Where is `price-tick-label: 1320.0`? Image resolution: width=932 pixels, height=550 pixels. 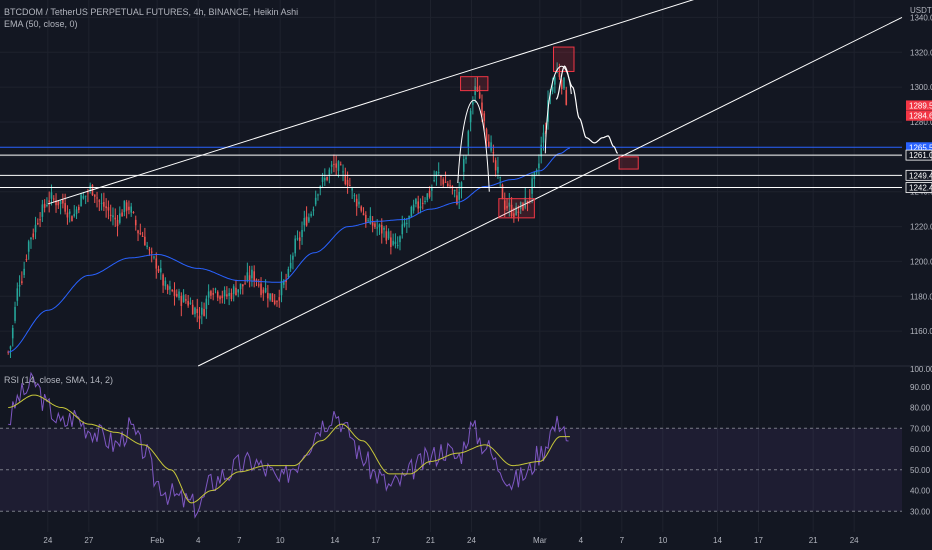 price-tick-label: 1320.0 is located at coordinates (921, 52).